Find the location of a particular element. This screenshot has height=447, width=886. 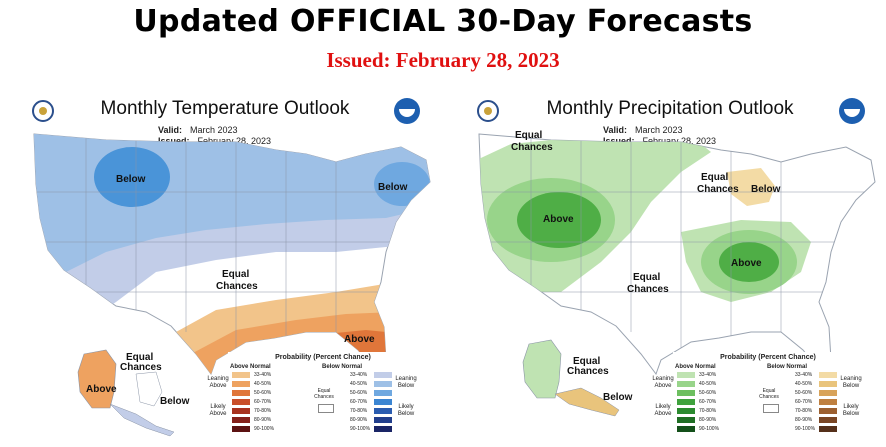

temp-label-ak-equal-2: Chances is located at coordinates (141, 367).